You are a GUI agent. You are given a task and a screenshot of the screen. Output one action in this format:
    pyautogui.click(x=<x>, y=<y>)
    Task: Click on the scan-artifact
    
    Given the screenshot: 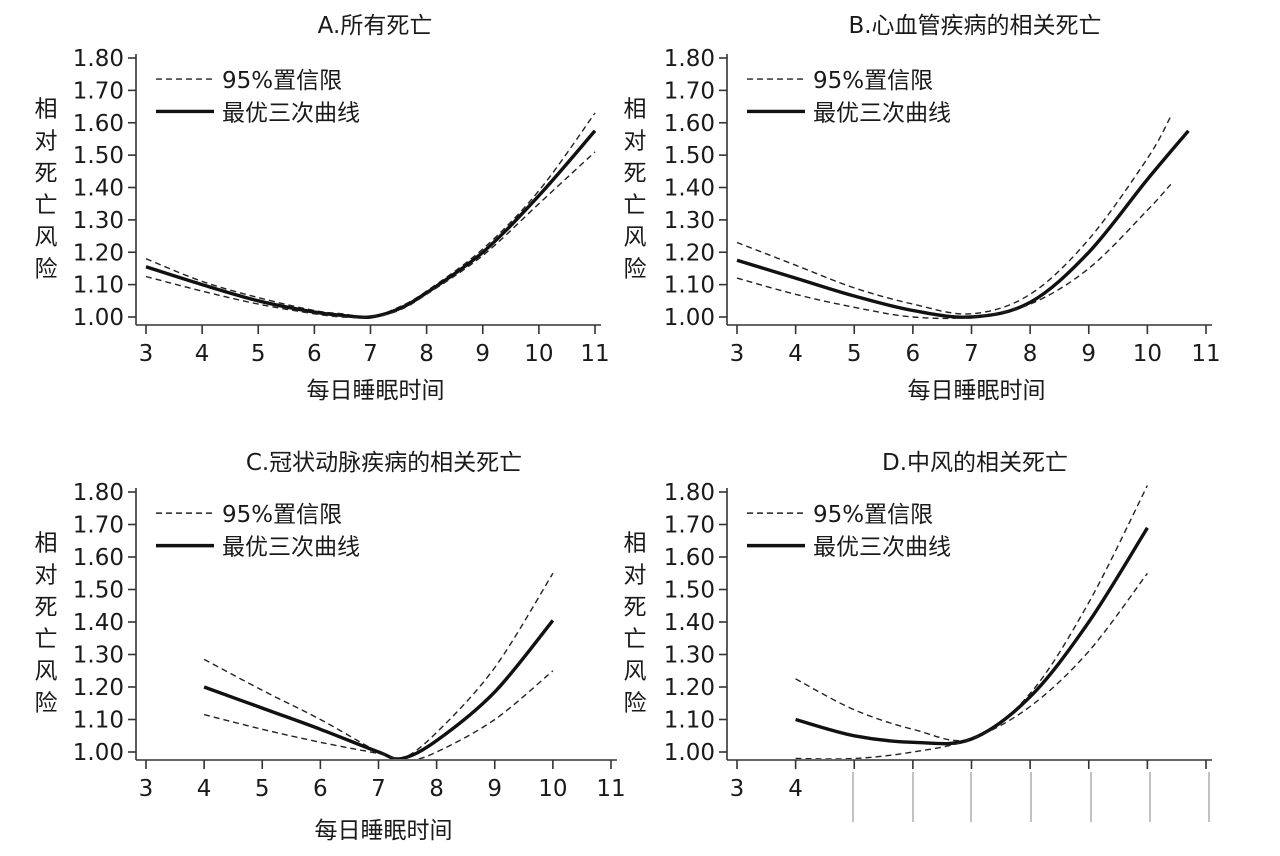 What is the action you would take?
    pyautogui.click(x=1031, y=797)
    